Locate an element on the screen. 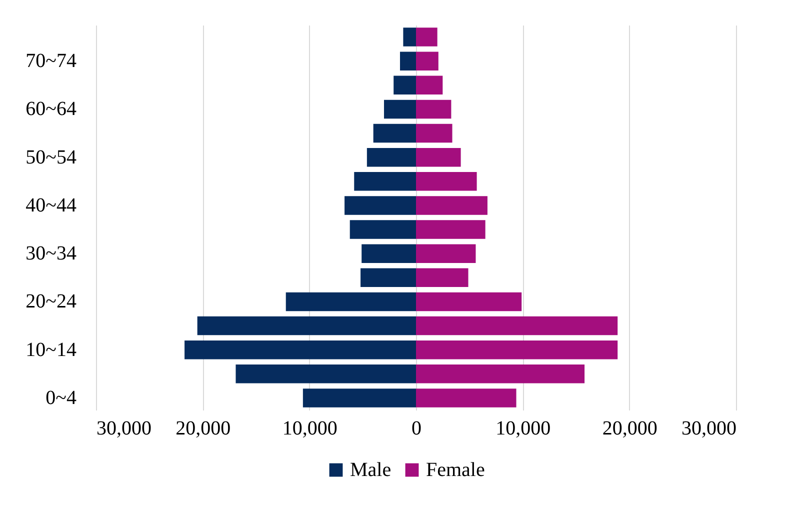 The height and width of the screenshot is (531, 800). y-tick-label: 10~14 is located at coordinates (51, 349).